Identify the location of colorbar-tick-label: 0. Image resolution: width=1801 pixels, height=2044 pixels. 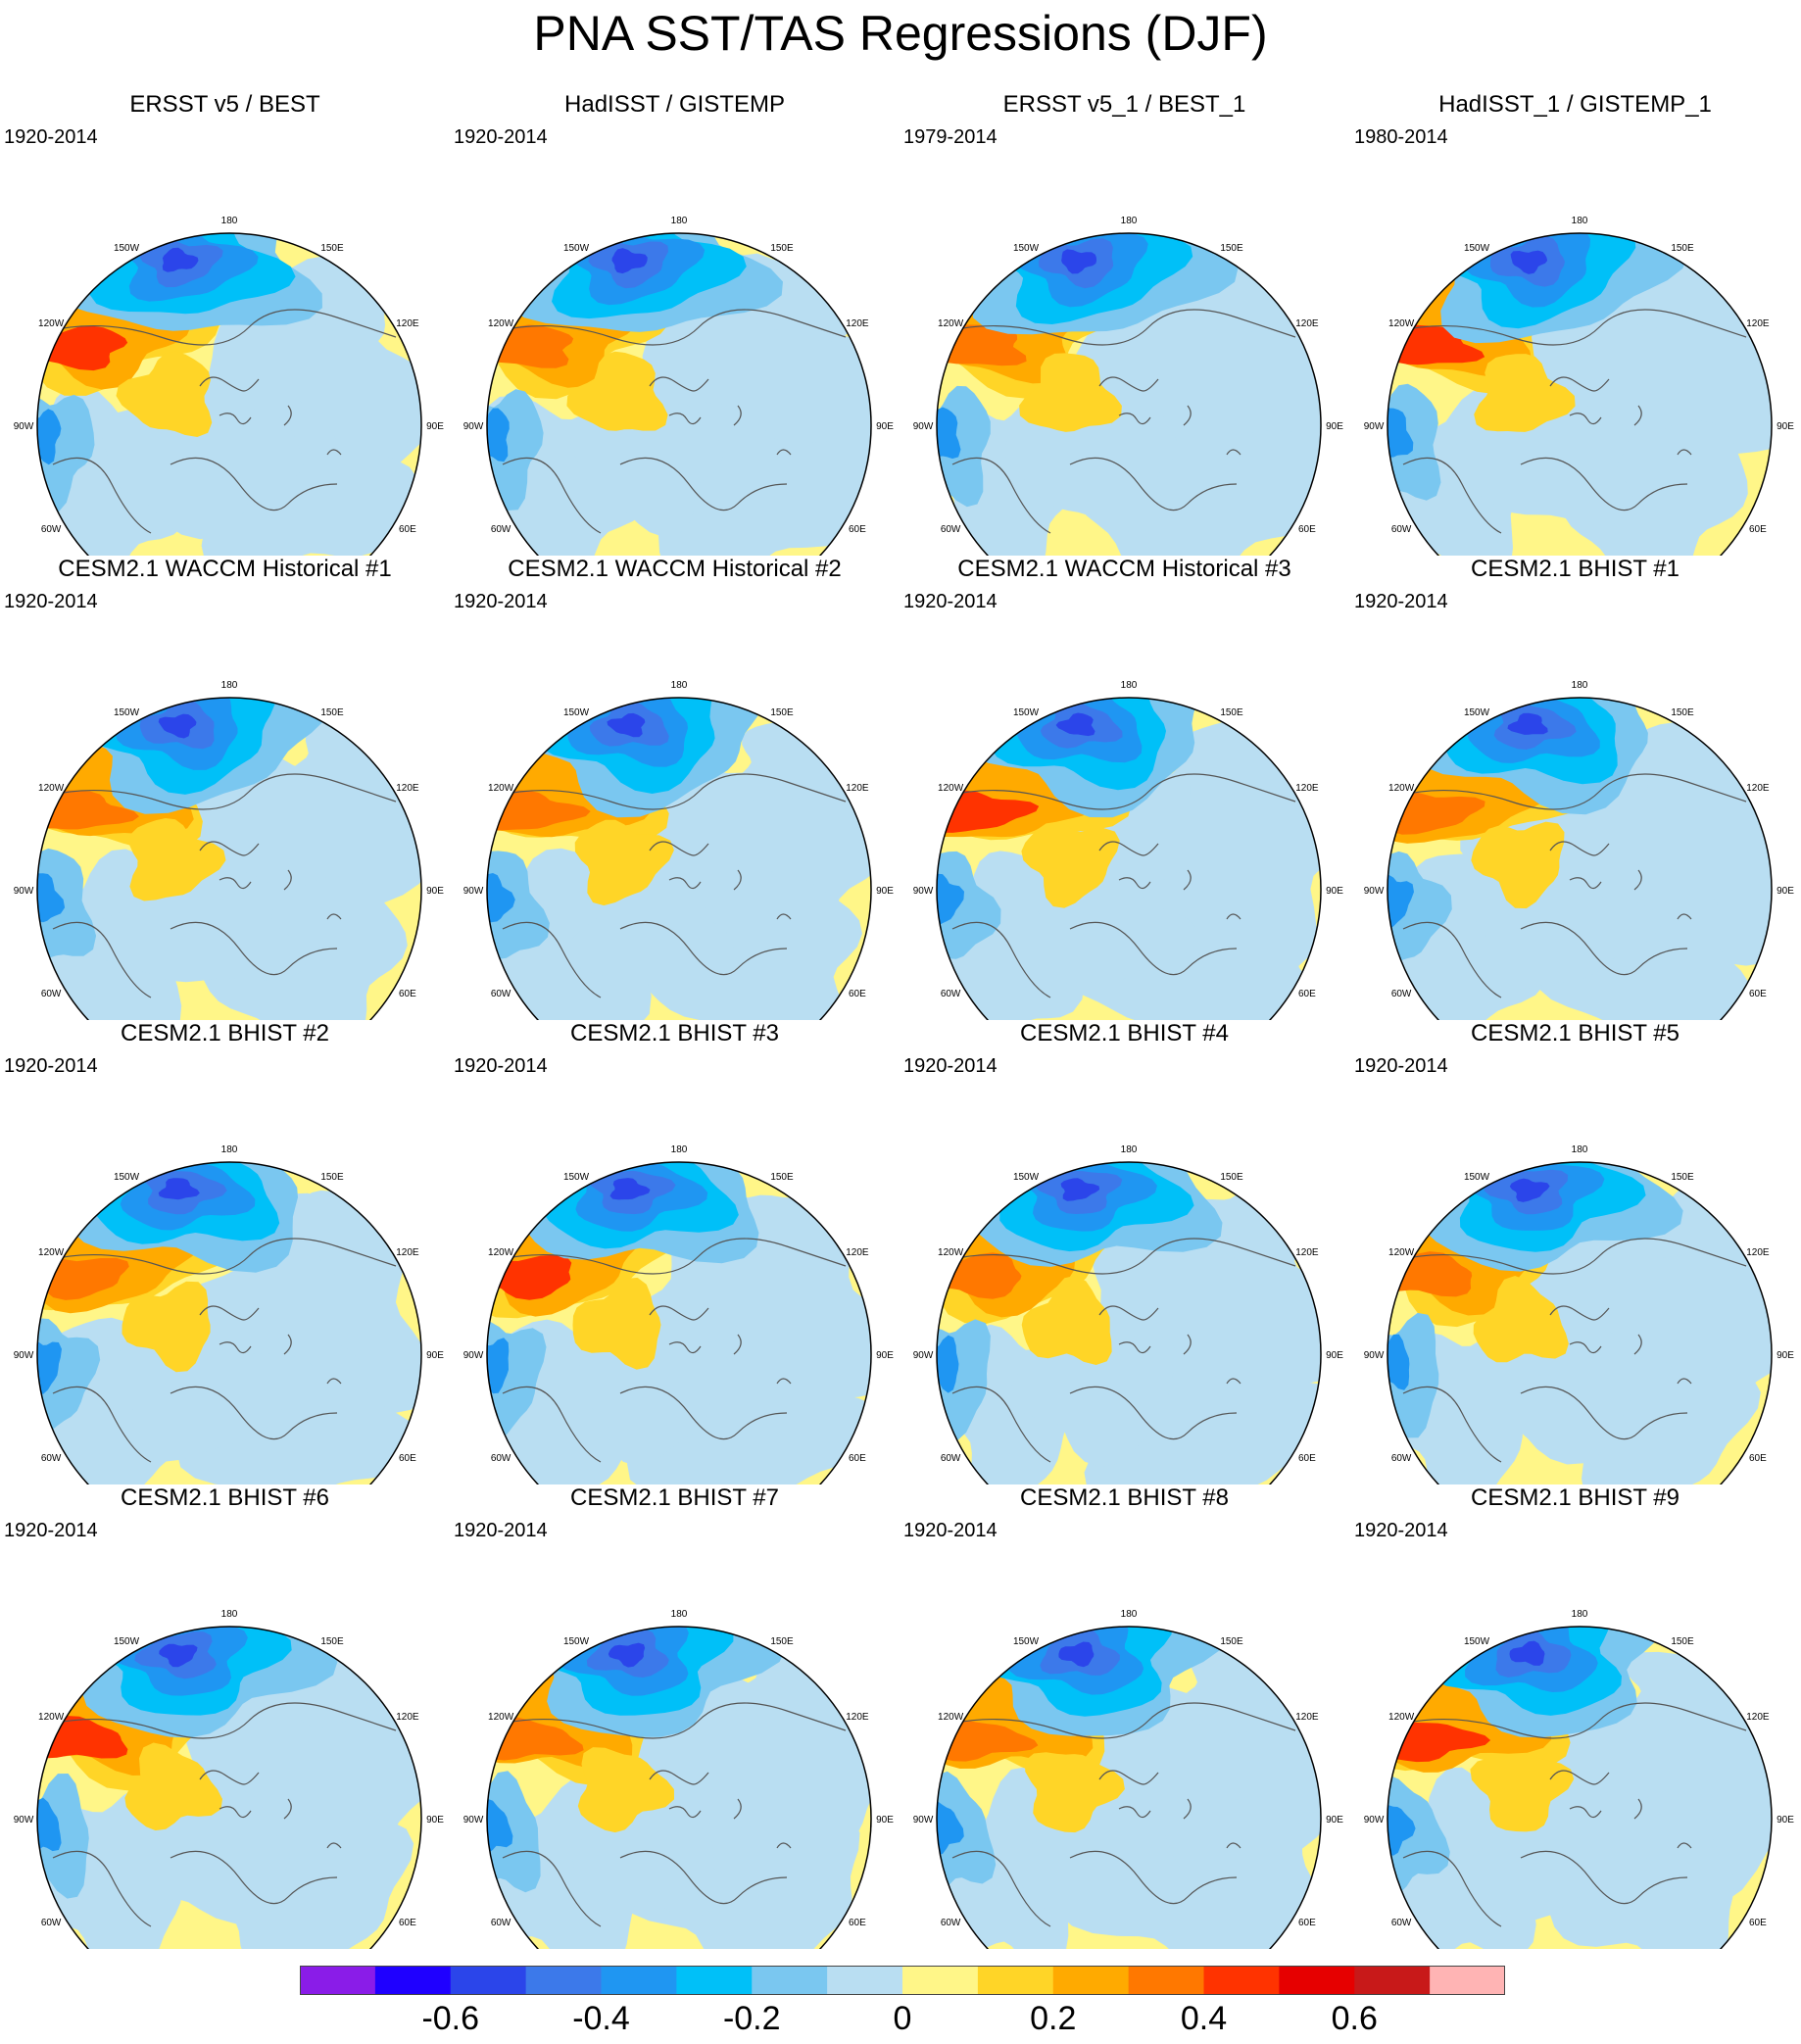
(902, 2019).